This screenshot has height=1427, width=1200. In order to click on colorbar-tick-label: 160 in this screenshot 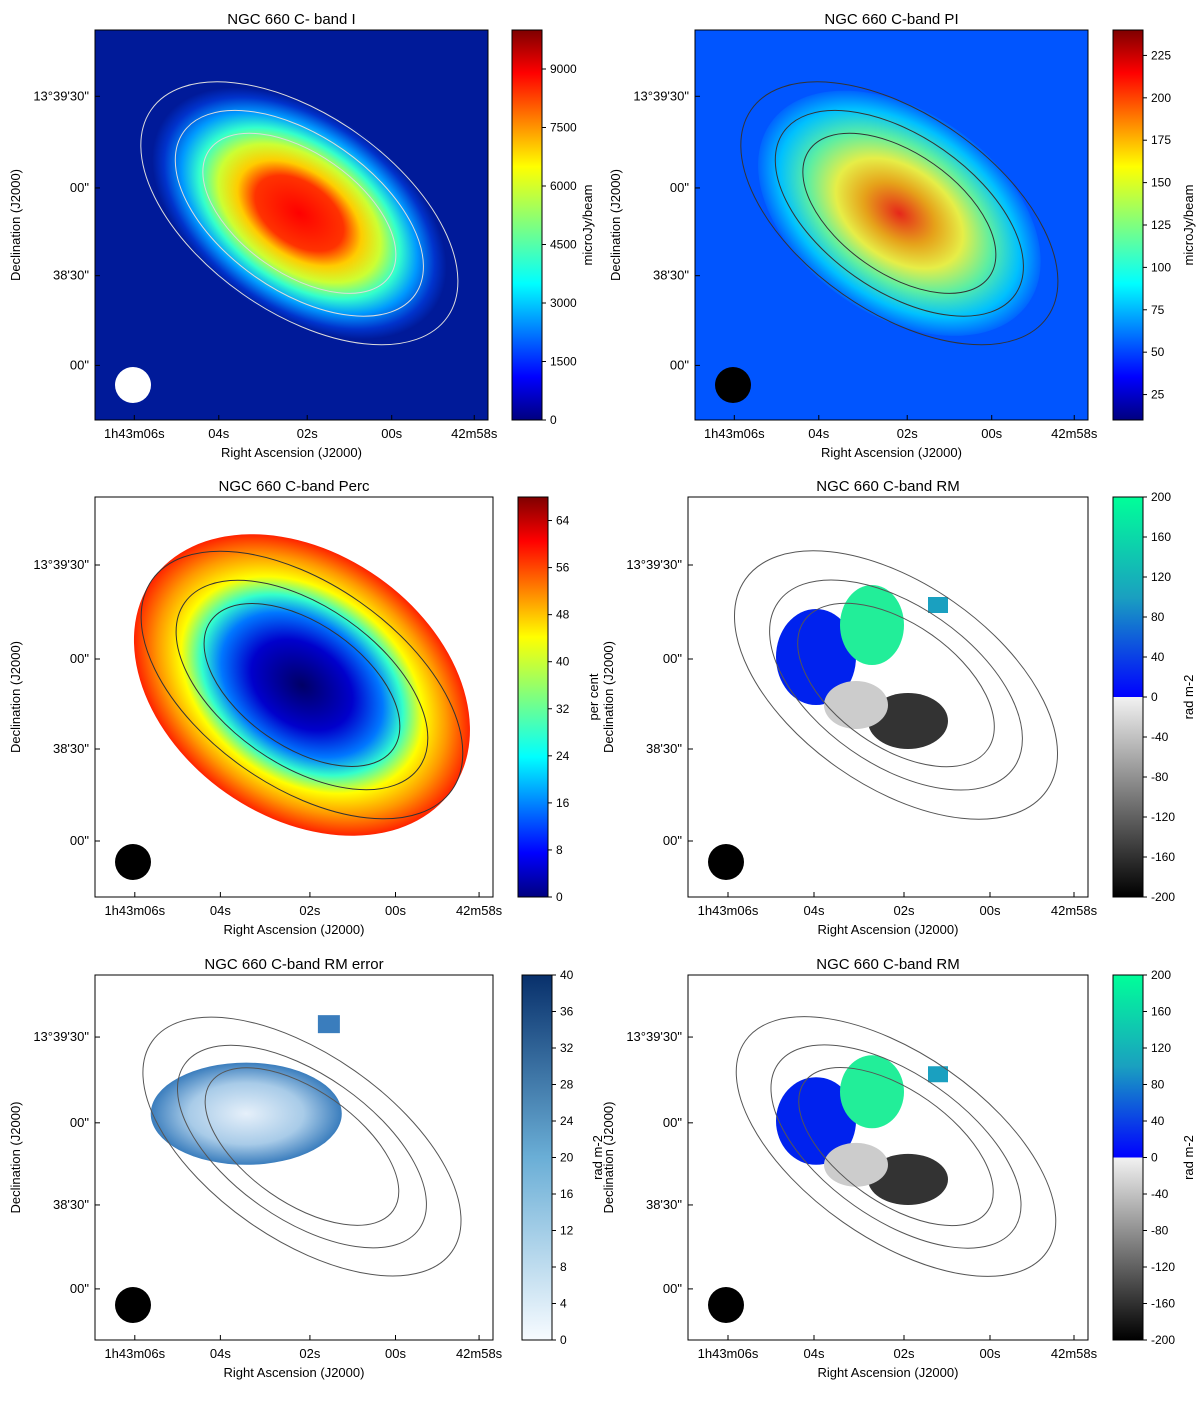, I will do `click(1161, 1012)`.